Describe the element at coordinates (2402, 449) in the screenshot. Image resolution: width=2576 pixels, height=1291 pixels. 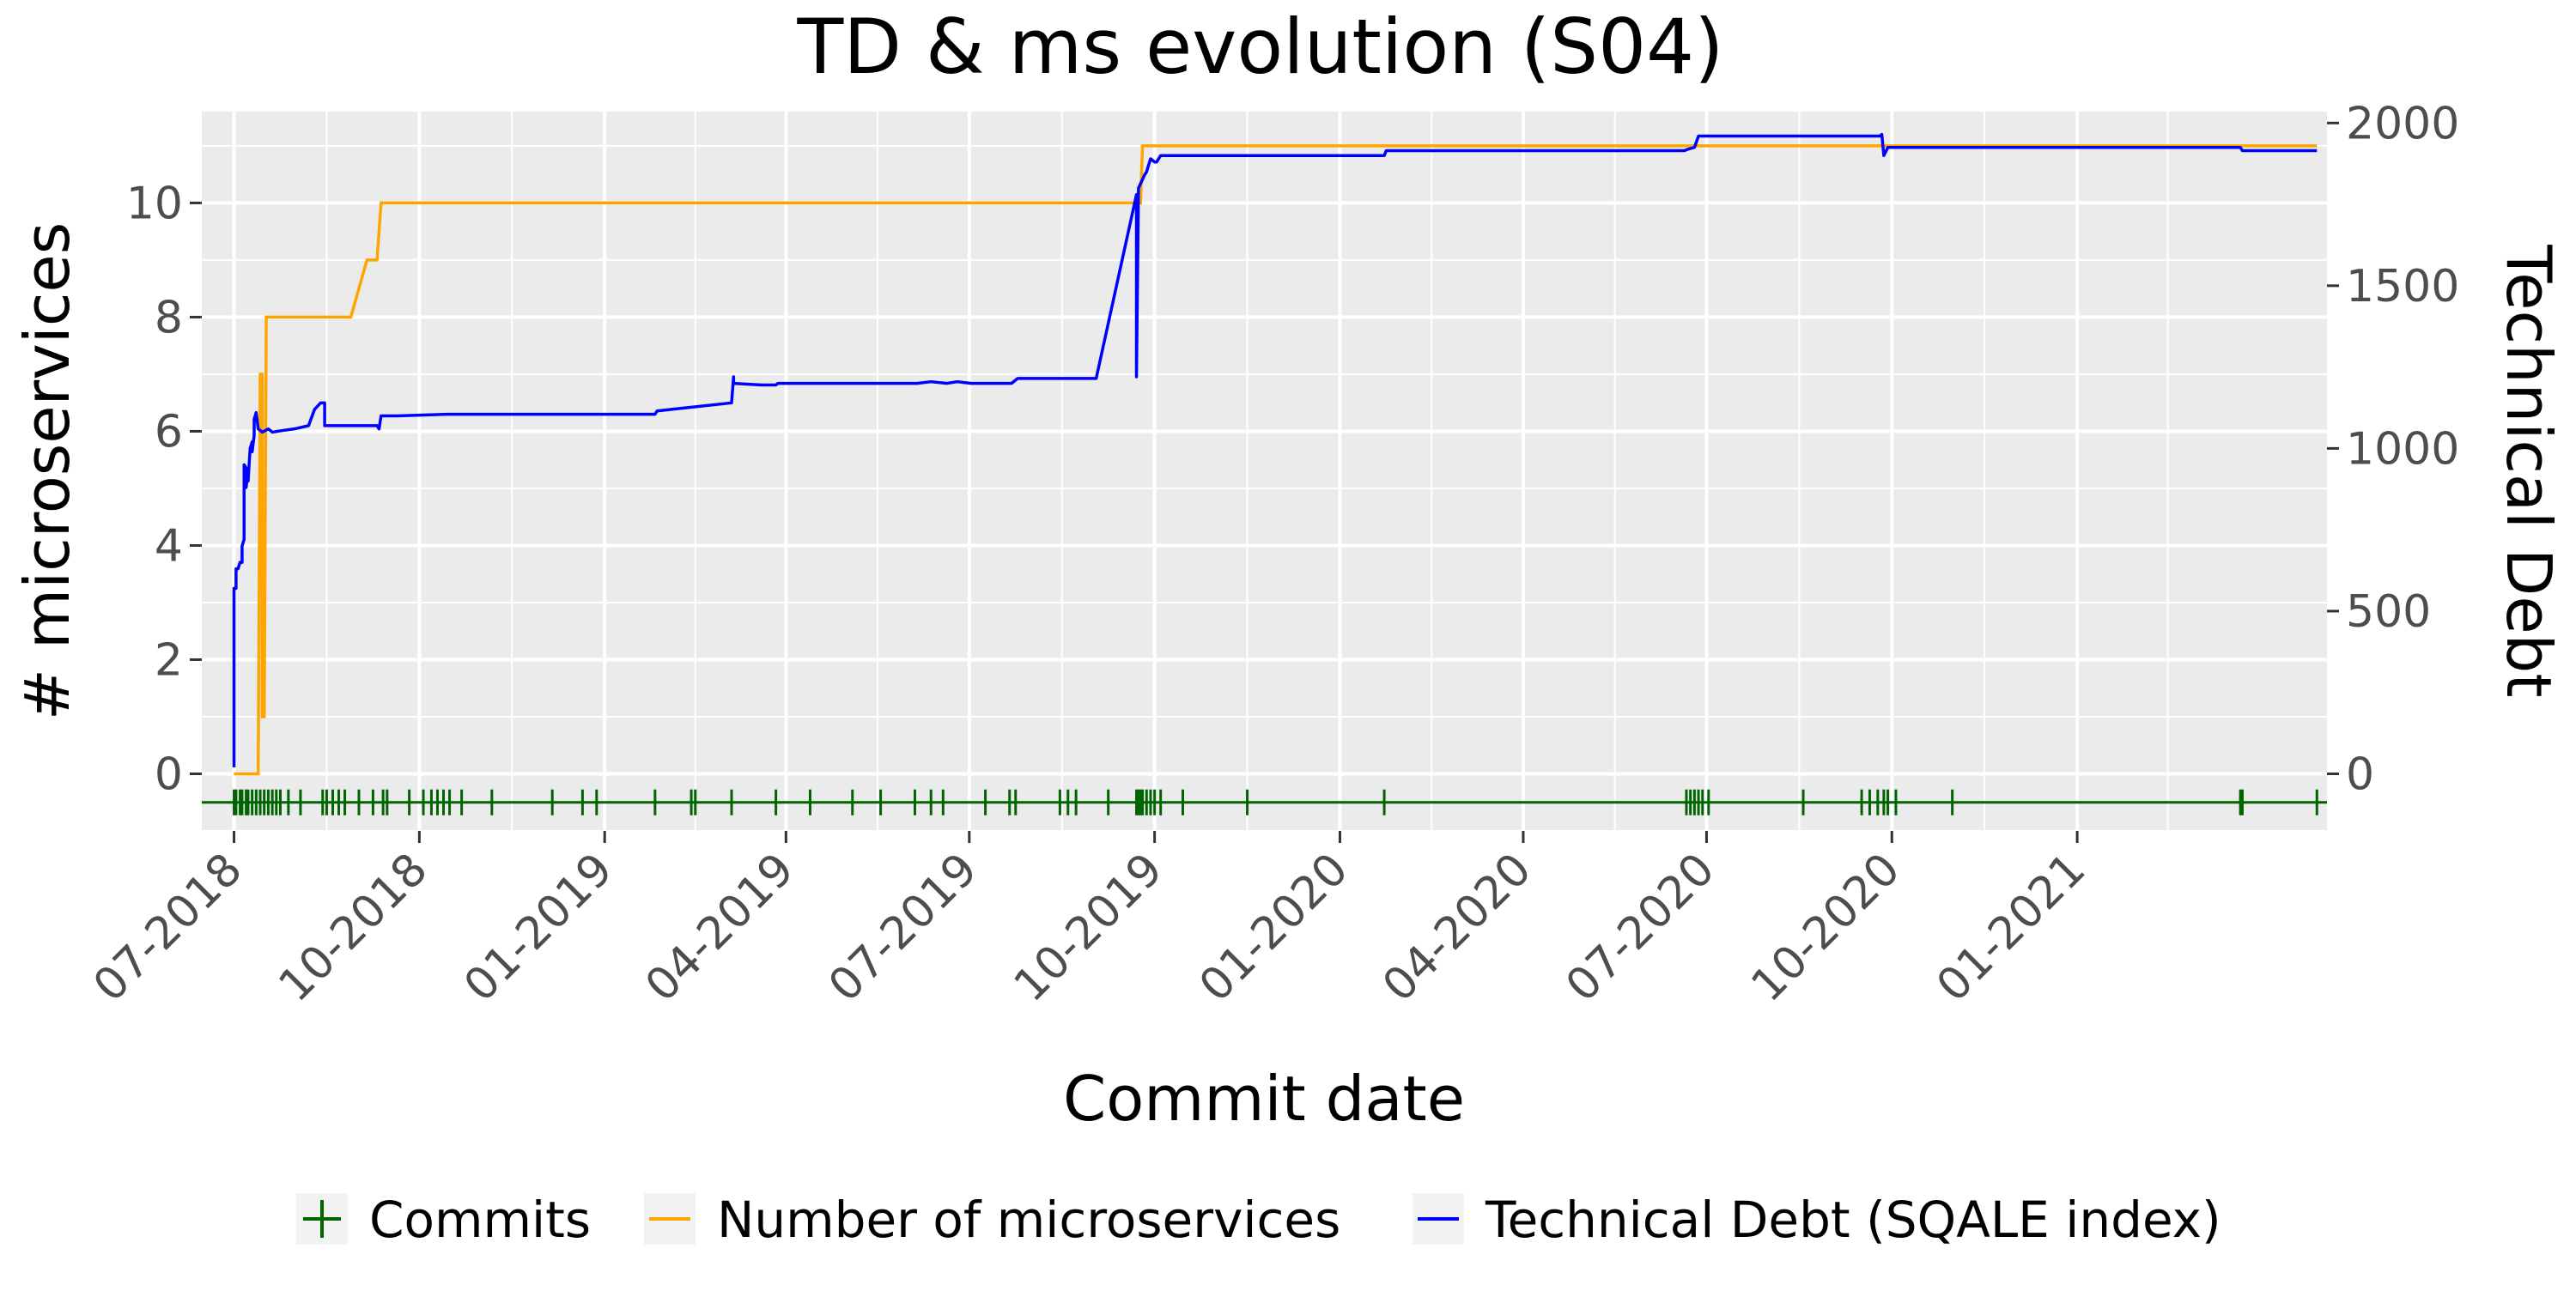
I see `y-right-tick-label: 1000` at that location.